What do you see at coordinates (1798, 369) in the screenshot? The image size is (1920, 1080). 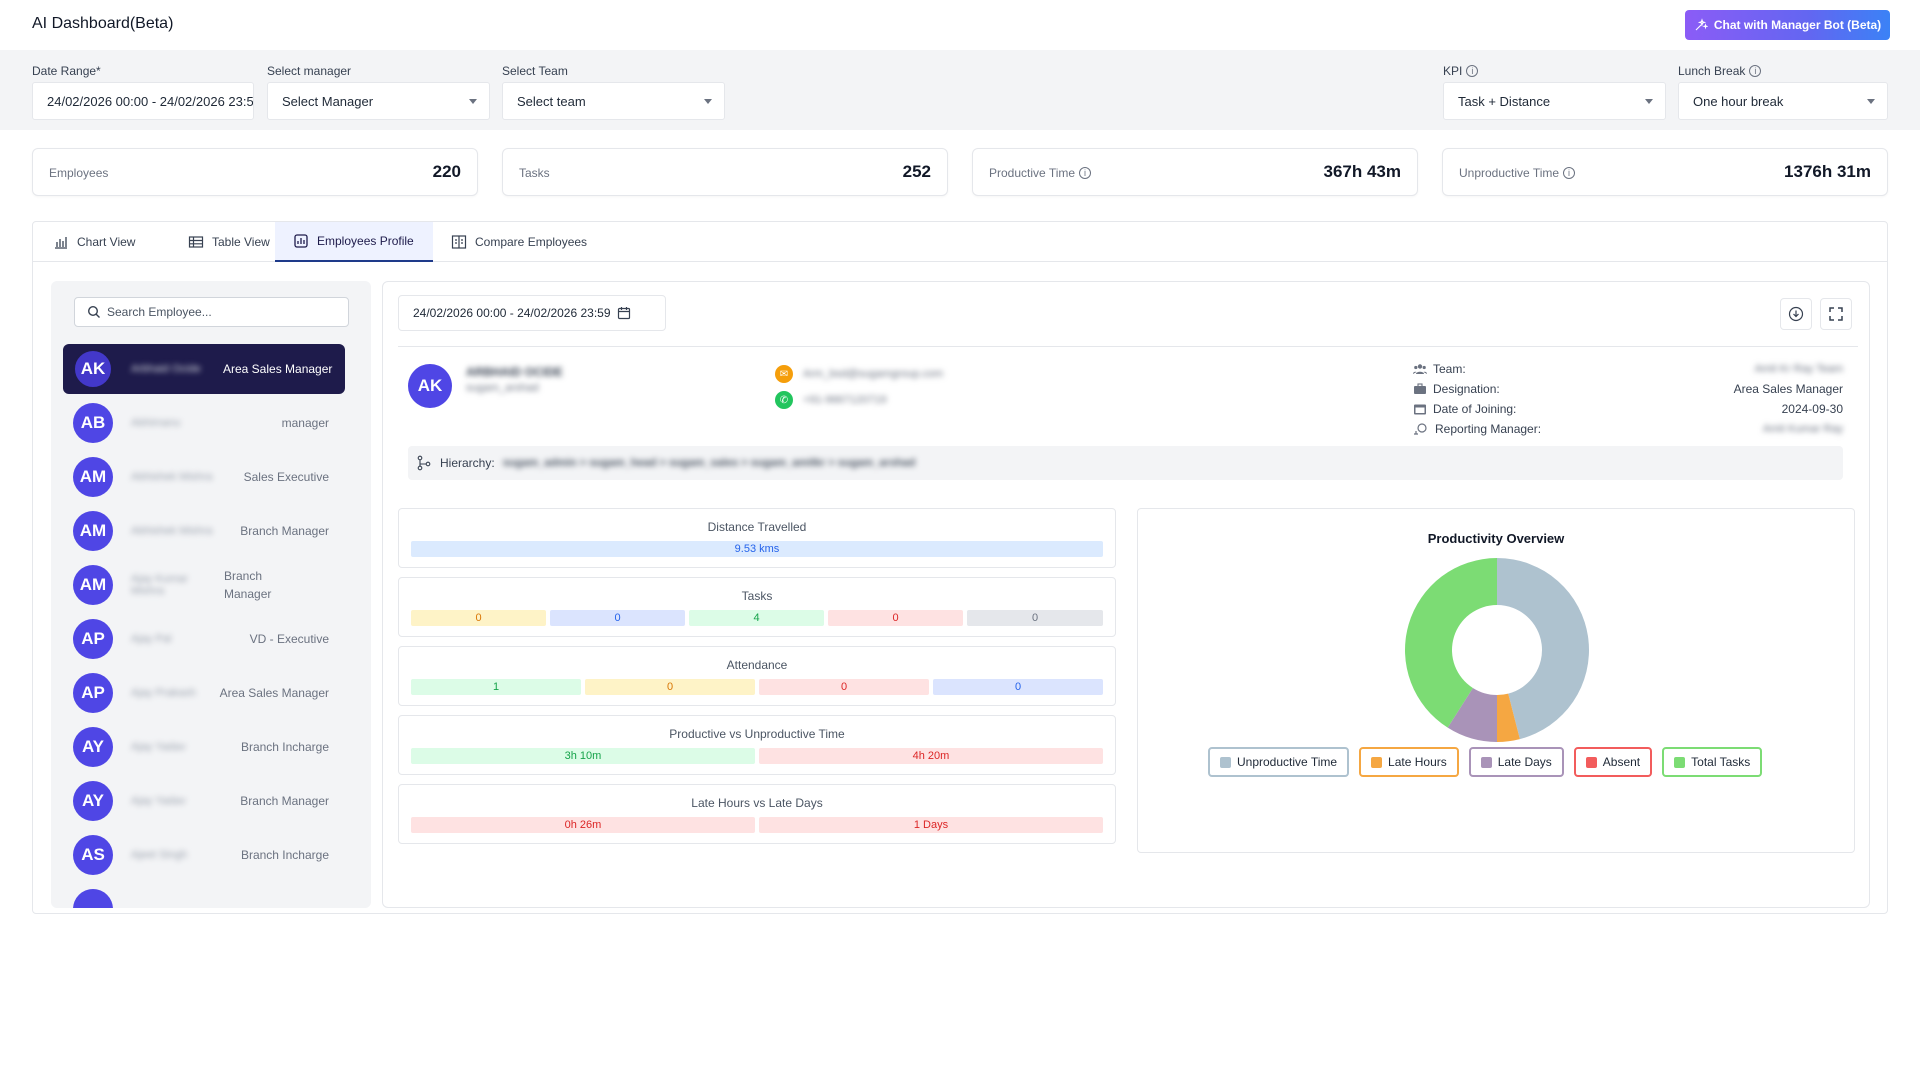 I see `meta-value: Amit Kr Ray Team` at bounding box center [1798, 369].